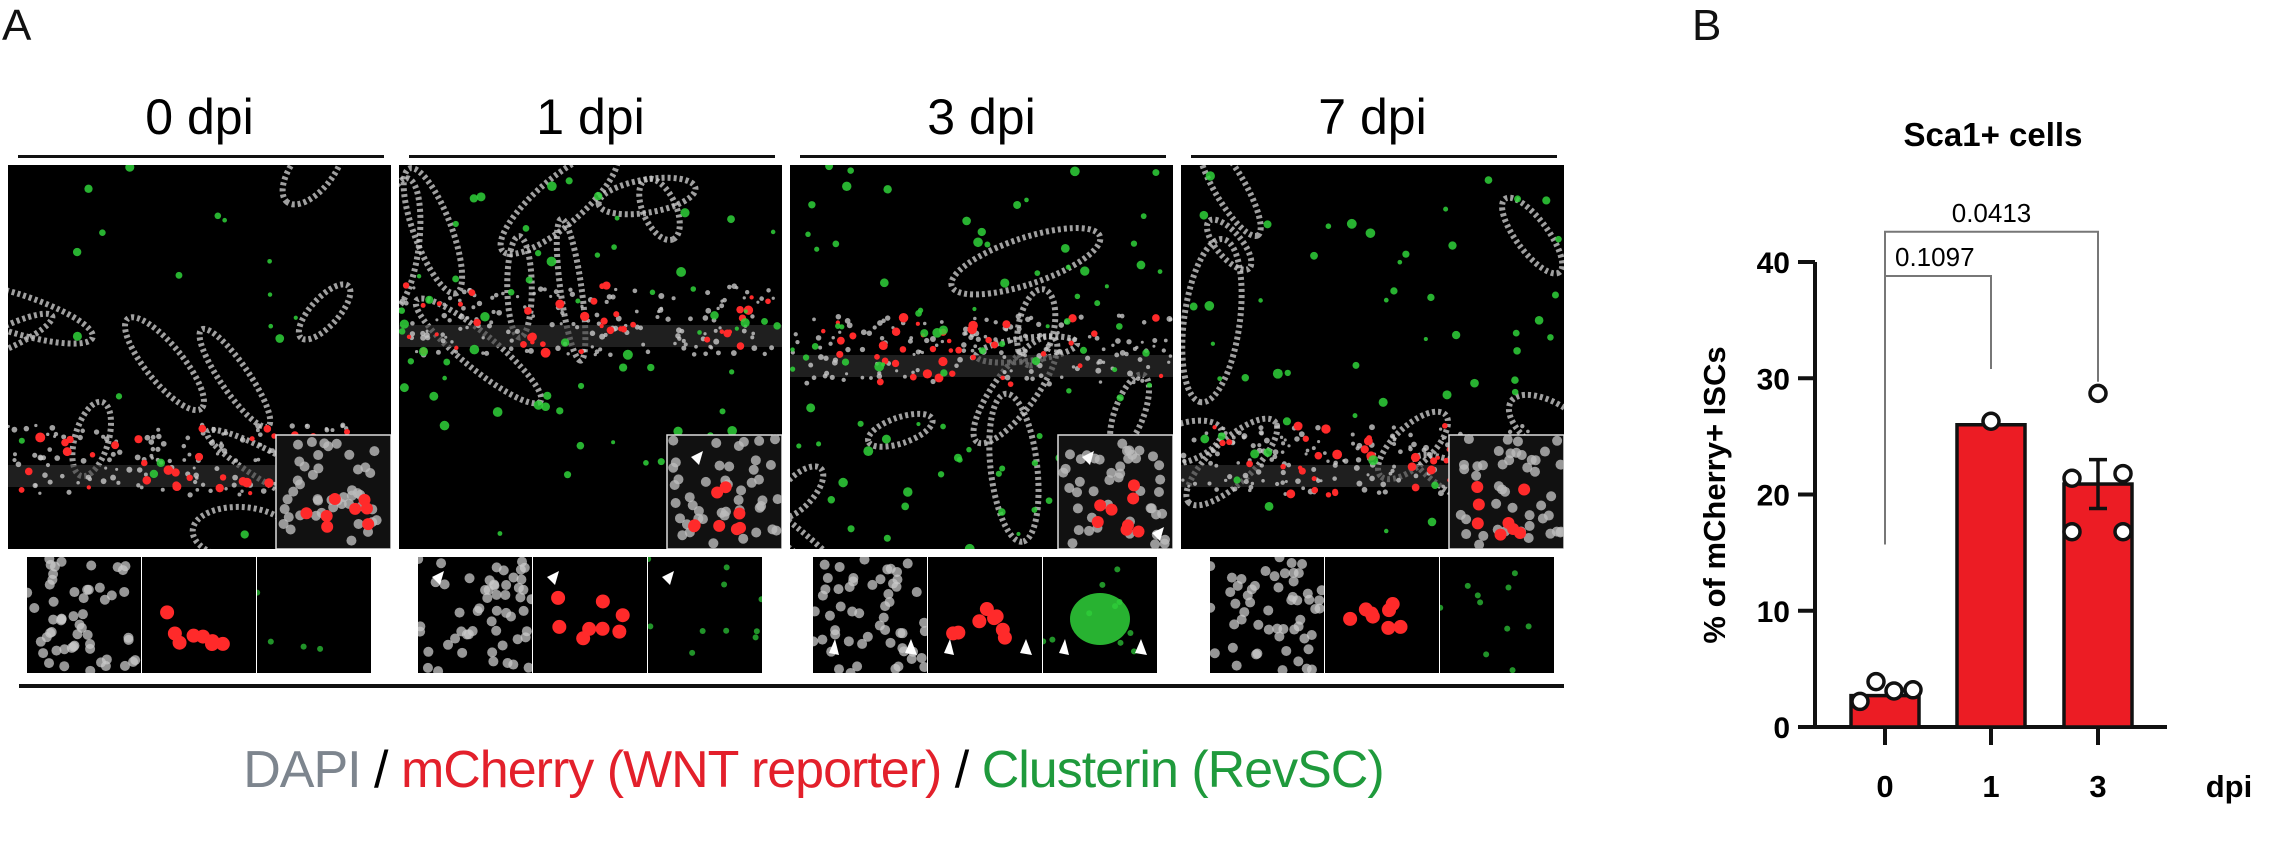 This screenshot has height=860, width=2280. Describe the element at coordinates (705, 615) in the screenshot. I see `clusterin-channel-image` at that location.